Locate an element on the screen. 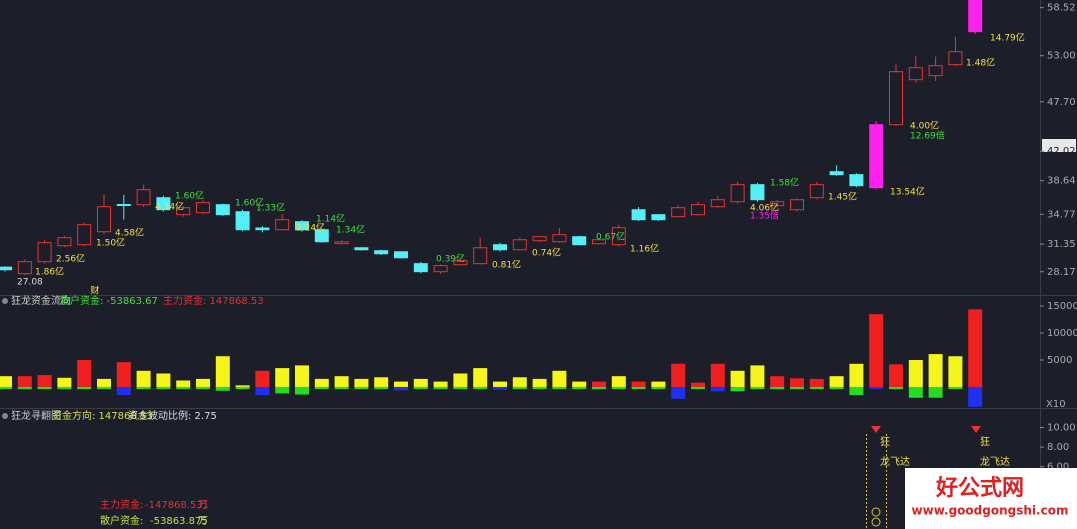 The image size is (1077, 529). annotation: 2.56亿 is located at coordinates (70, 259).